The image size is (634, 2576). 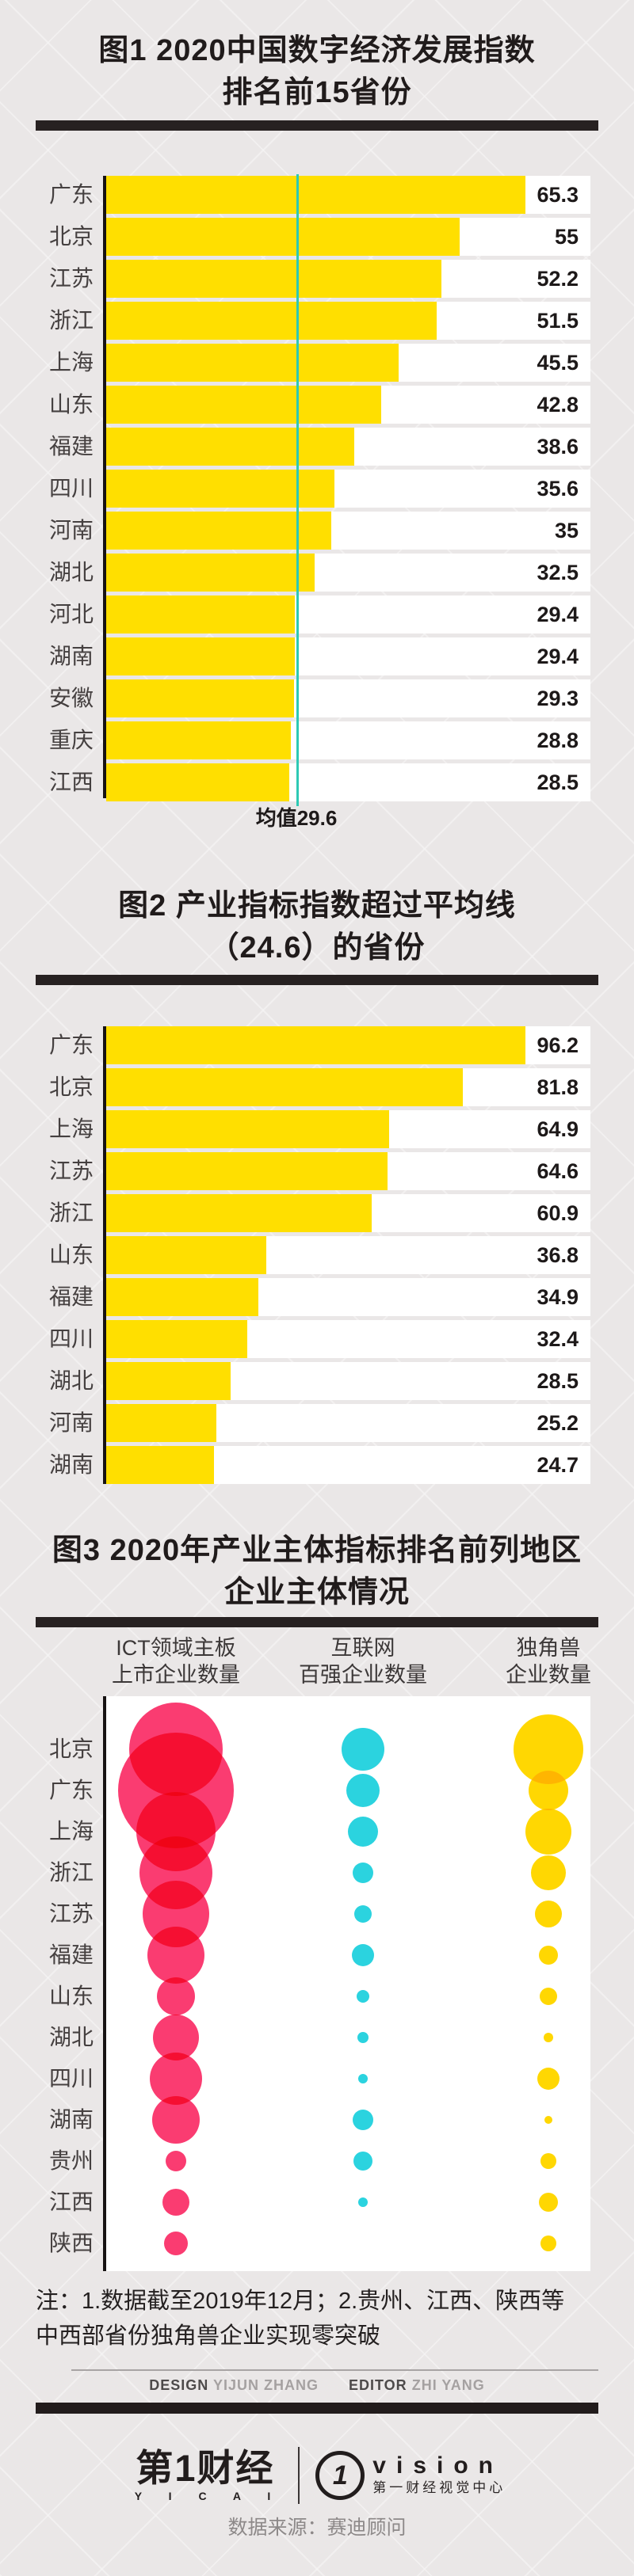 What do you see at coordinates (317, 906) in the screenshot?
I see `chart2-title-line1: 图2 产业指标指数超过平均线` at bounding box center [317, 906].